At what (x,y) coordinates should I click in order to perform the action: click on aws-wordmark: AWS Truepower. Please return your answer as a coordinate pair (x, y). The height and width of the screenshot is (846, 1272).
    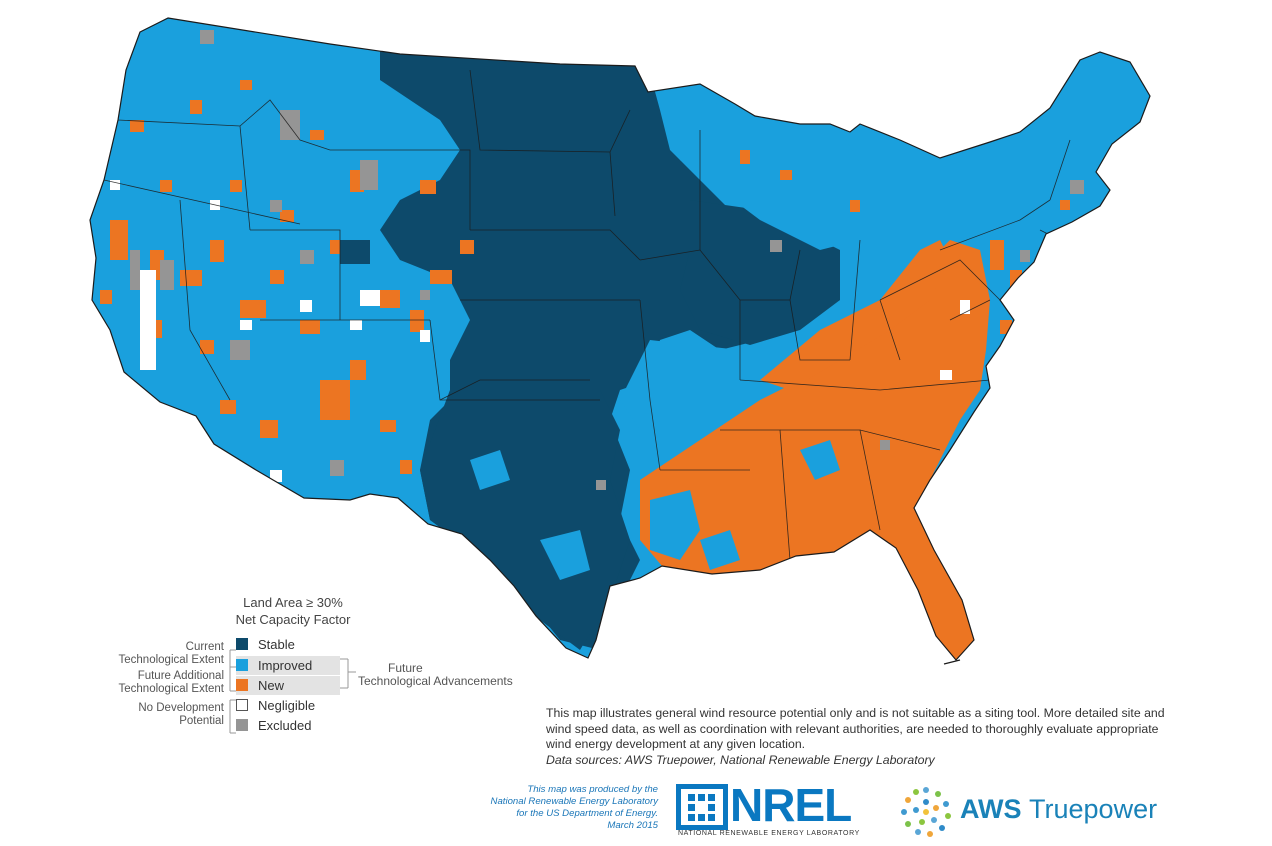
    Looking at the image, I should click on (1059, 809).